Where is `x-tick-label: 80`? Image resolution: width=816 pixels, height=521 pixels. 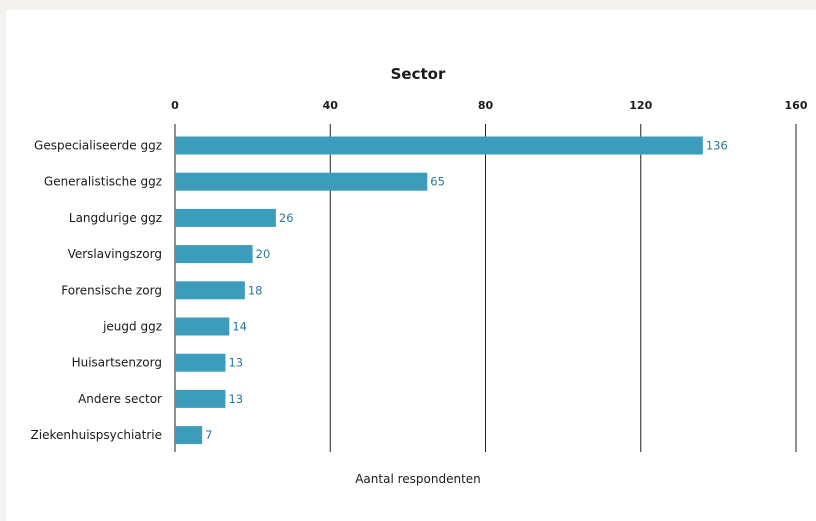
x-tick-label: 80 is located at coordinates (486, 105).